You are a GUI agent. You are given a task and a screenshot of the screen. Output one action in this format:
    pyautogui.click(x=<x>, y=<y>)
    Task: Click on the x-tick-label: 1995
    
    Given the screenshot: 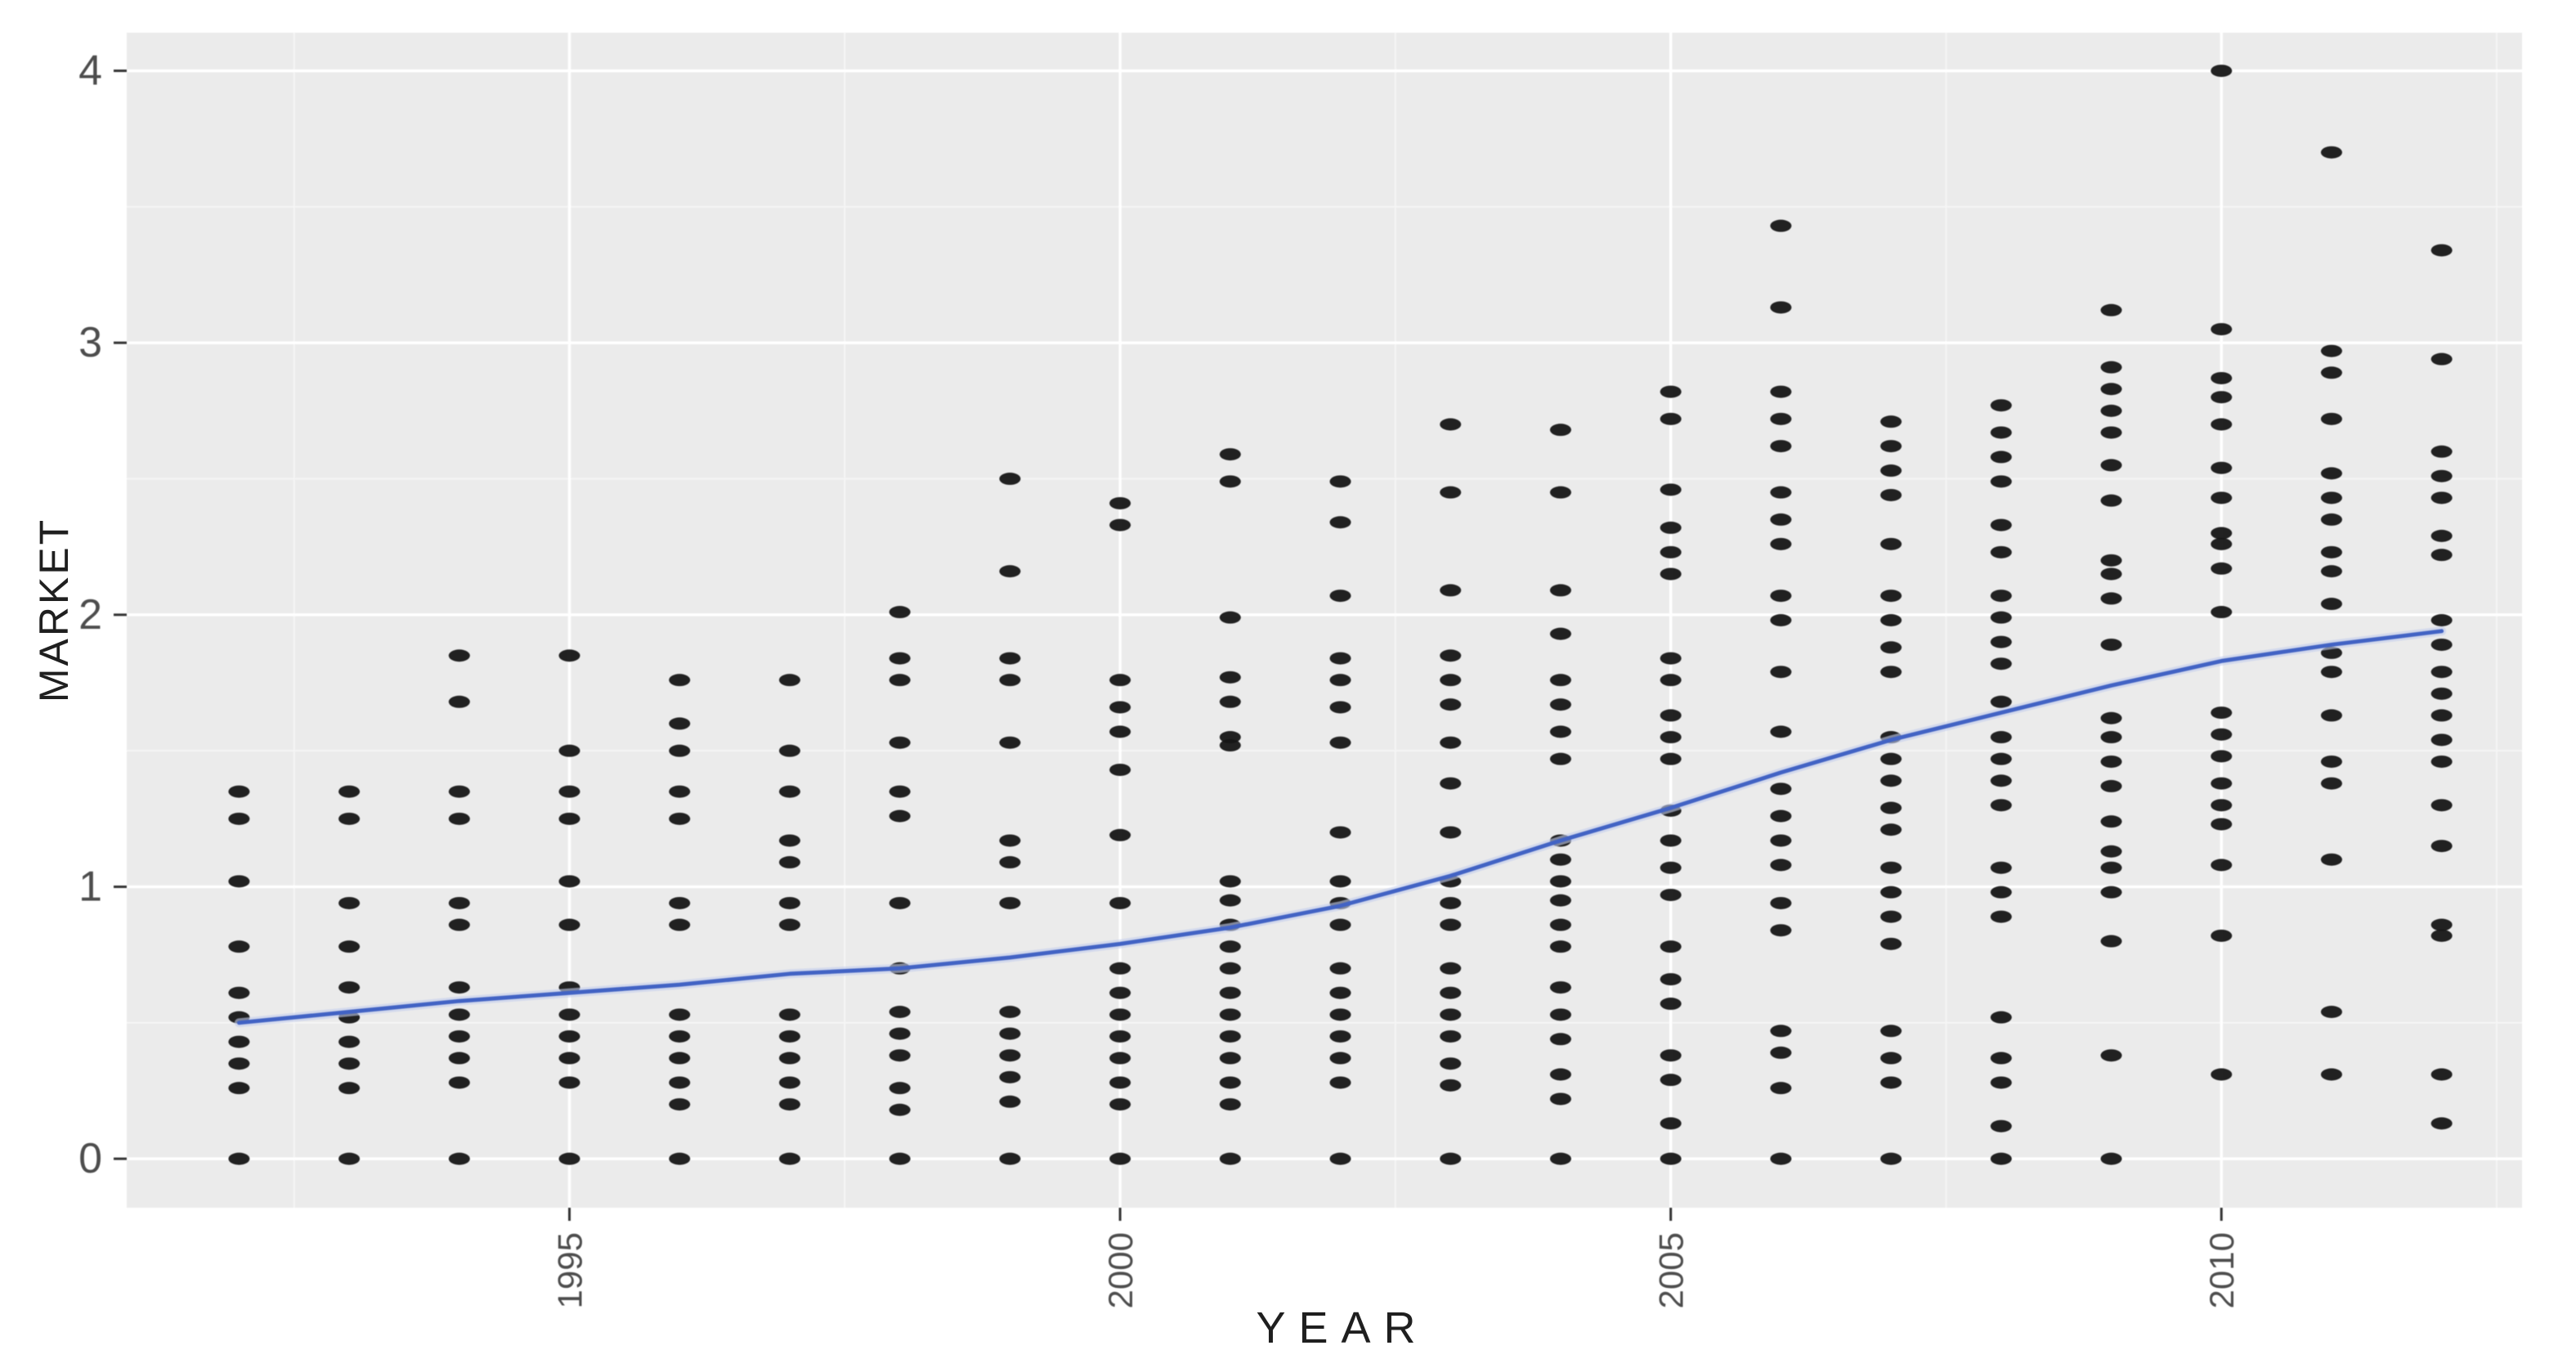 What is the action you would take?
    pyautogui.click(x=570, y=1270)
    